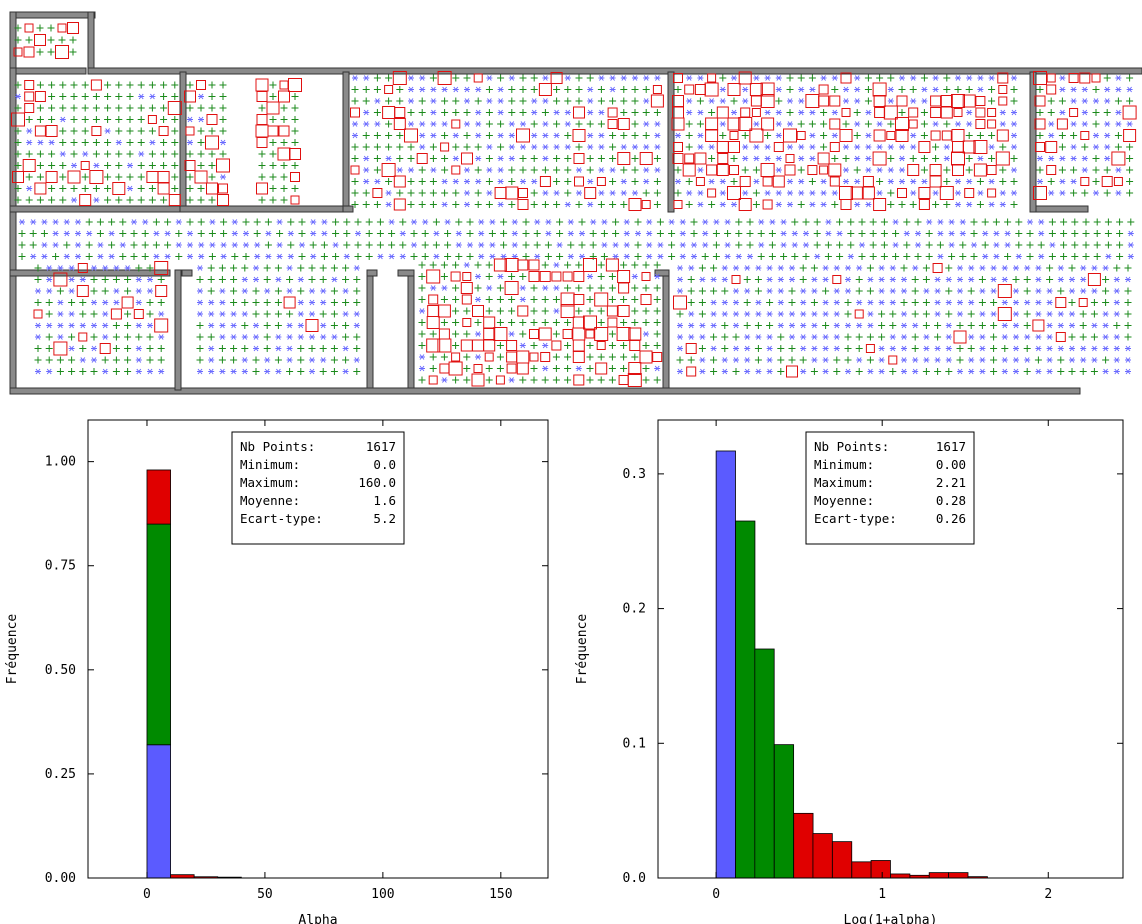 This screenshot has height=924, width=1142. I want to click on stats-label: Moyenne:, so click(844, 500).